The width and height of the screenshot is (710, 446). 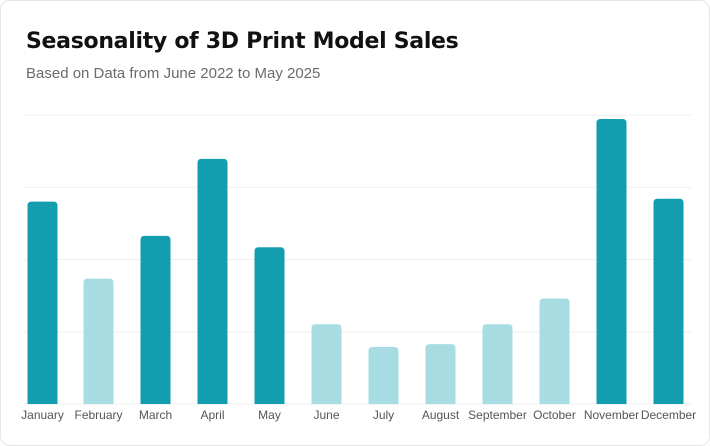 What do you see at coordinates (383, 375) in the screenshot?
I see `bar-july` at bounding box center [383, 375].